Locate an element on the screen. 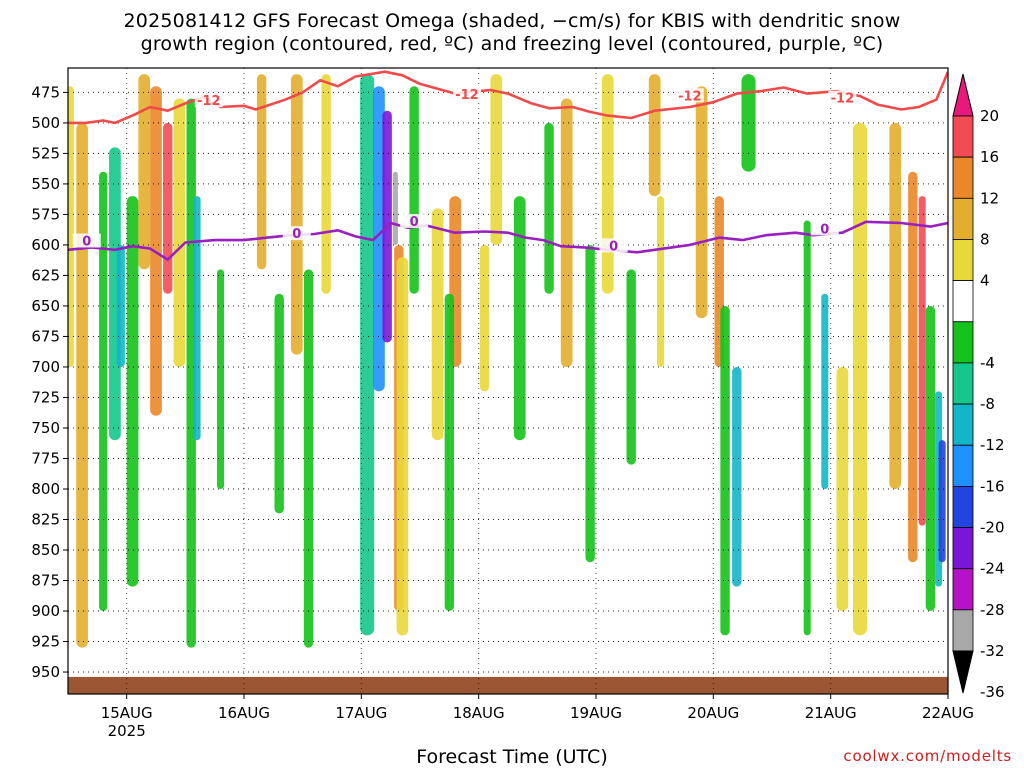 This screenshot has height=768, width=1024. colorbar-label-1: 16 is located at coordinates (989, 157).